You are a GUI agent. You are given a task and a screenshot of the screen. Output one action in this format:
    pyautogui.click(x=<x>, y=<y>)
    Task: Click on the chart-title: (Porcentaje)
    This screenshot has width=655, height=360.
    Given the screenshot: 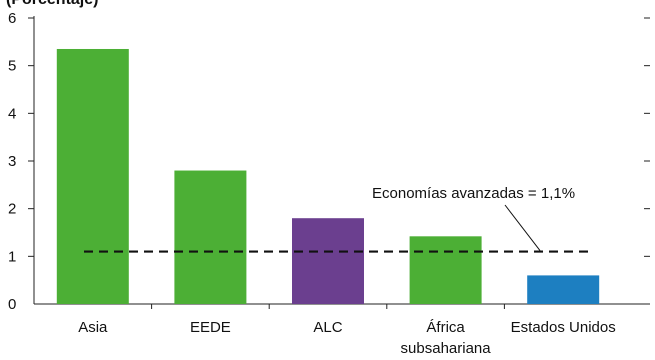 What is the action you would take?
    pyautogui.click(x=52, y=4)
    